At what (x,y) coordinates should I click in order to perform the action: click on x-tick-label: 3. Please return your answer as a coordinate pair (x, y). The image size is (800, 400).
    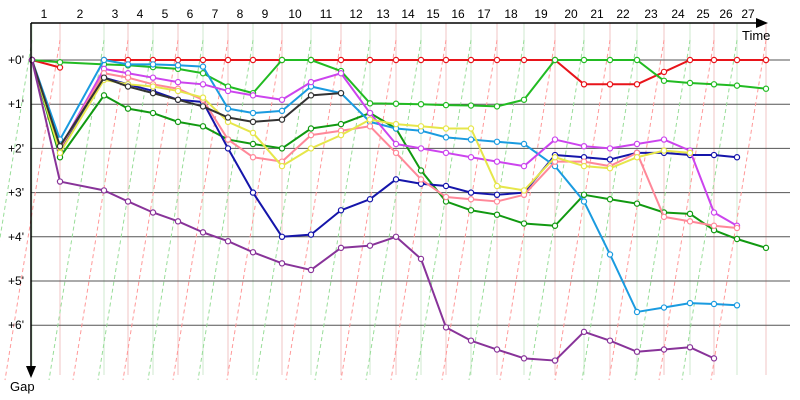
    Looking at the image, I should click on (115, 14).